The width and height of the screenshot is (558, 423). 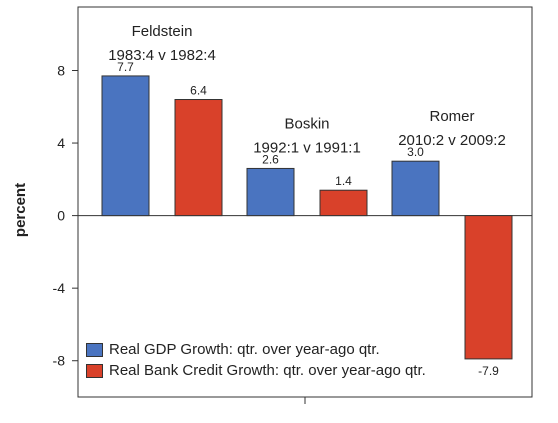 What do you see at coordinates (244, 349) in the screenshot?
I see `legend-label-gdp: Real GDP Growth: qtr. over year-ago qtr.` at bounding box center [244, 349].